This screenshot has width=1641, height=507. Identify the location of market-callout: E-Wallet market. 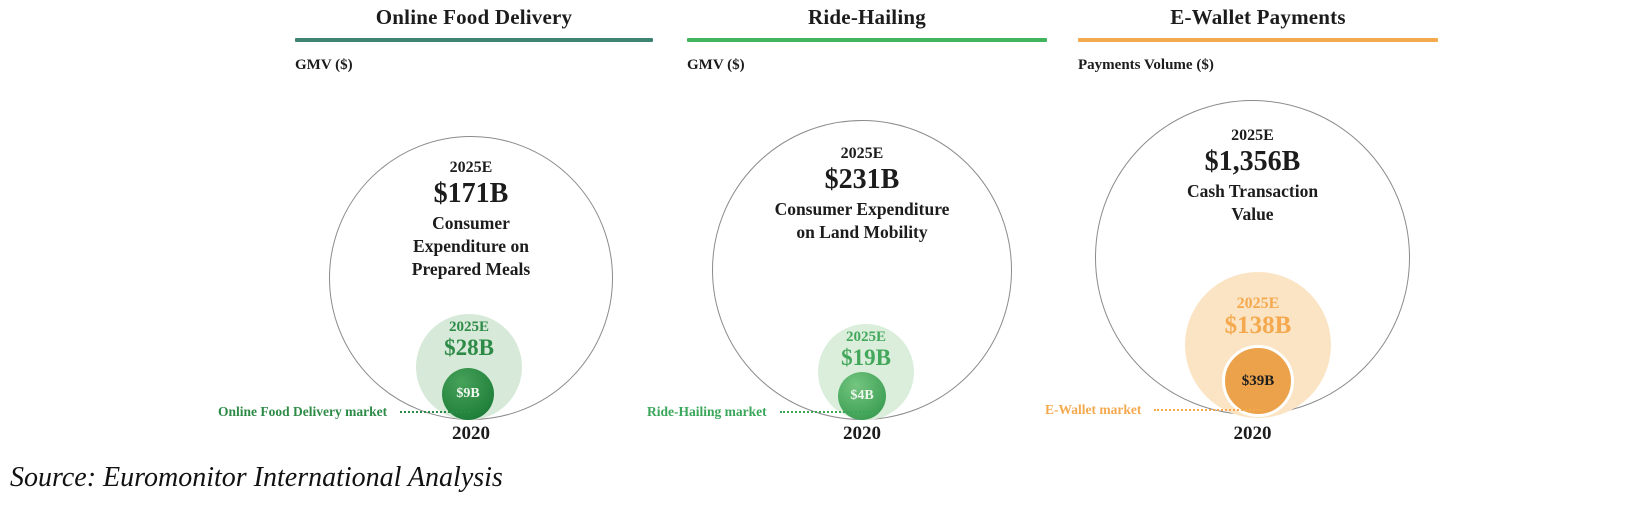
(1154, 410).